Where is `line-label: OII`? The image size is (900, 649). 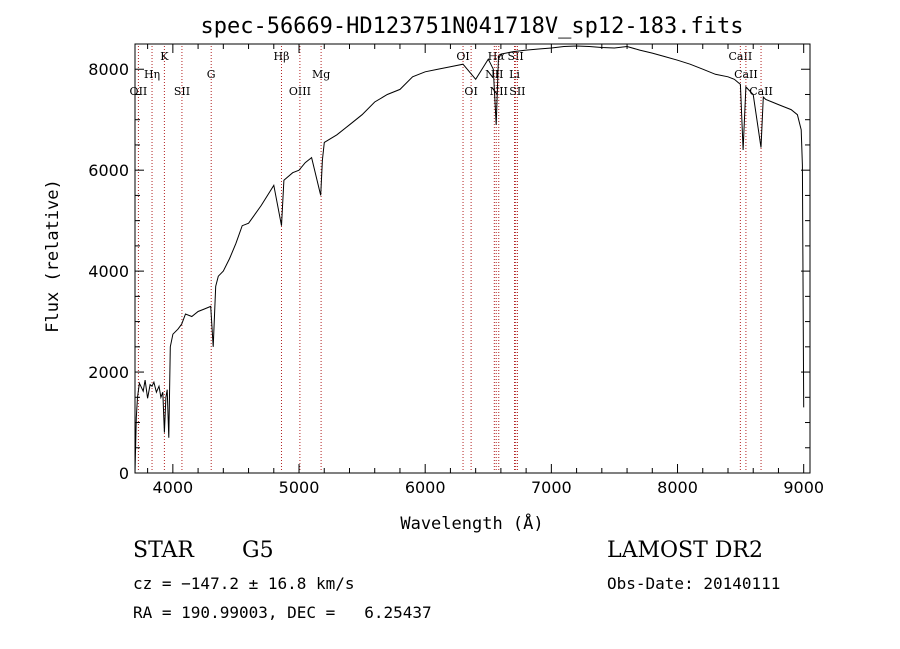
line-label: OII is located at coordinates (139, 91).